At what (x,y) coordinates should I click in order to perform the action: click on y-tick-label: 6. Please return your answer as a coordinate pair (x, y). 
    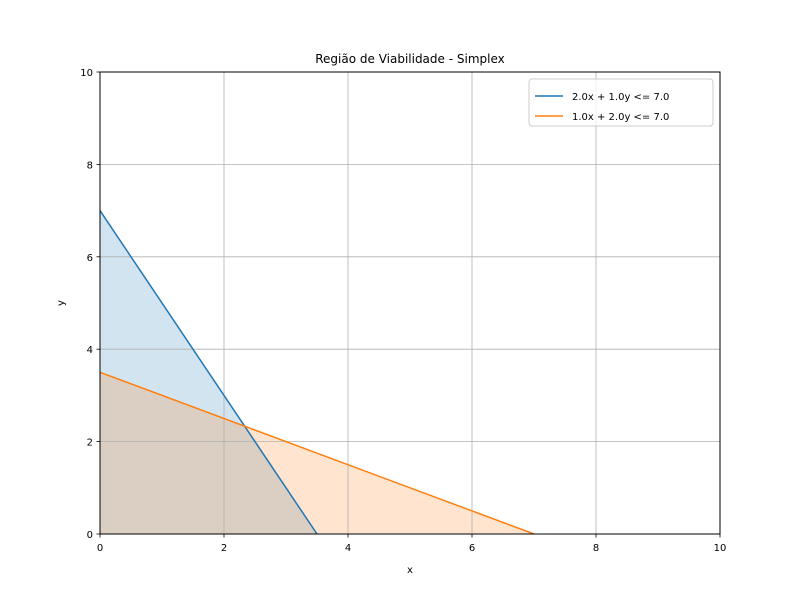
    Looking at the image, I should click on (90, 258).